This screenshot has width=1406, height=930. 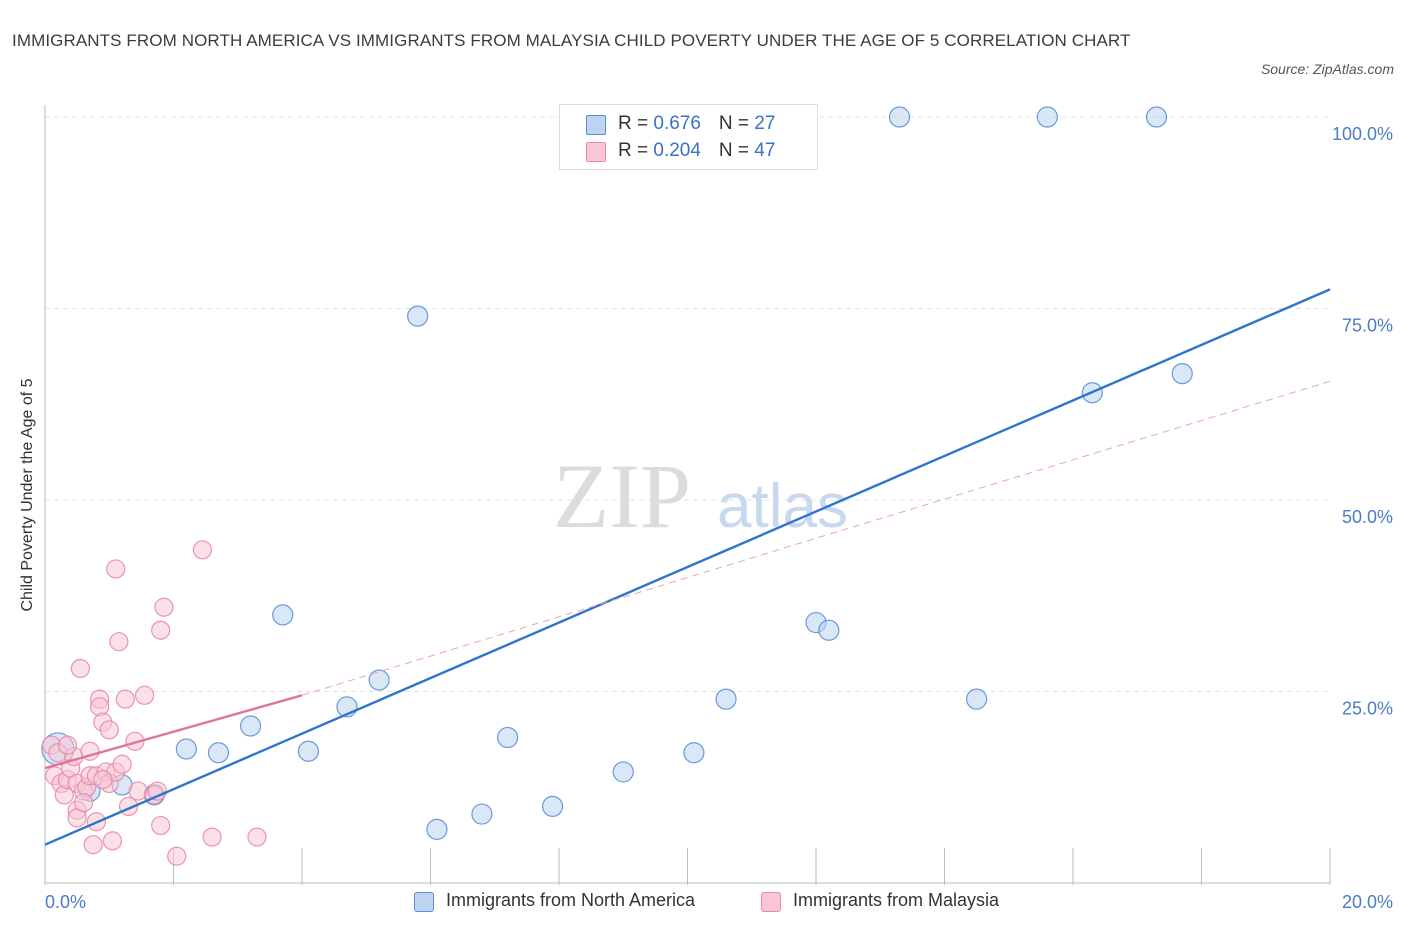 What do you see at coordinates (622, 496) in the screenshot?
I see `watermark-zip: ZIP` at bounding box center [622, 496].